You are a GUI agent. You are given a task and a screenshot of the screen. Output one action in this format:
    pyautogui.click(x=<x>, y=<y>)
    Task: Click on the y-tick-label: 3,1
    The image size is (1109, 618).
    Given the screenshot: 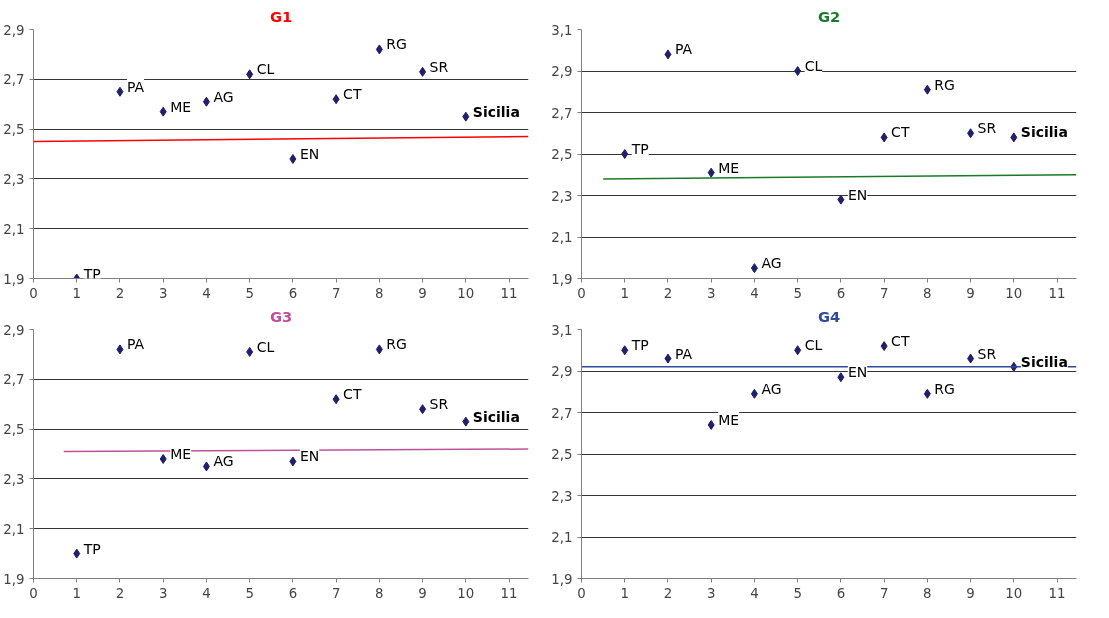 What is the action you would take?
    pyautogui.click(x=562, y=30)
    